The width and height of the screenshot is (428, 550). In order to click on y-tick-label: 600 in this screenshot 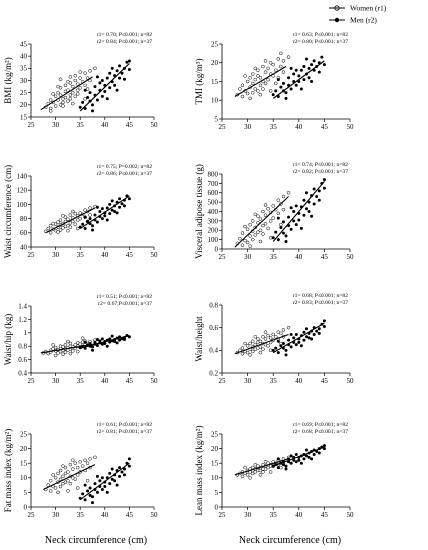, I will do `click(213, 193)`.